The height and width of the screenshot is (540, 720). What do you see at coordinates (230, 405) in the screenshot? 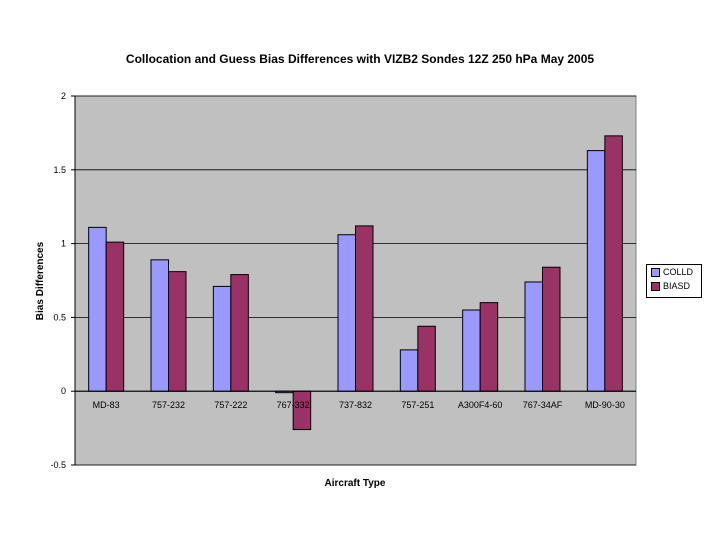
I see `x-tick-label: 757-222` at bounding box center [230, 405].